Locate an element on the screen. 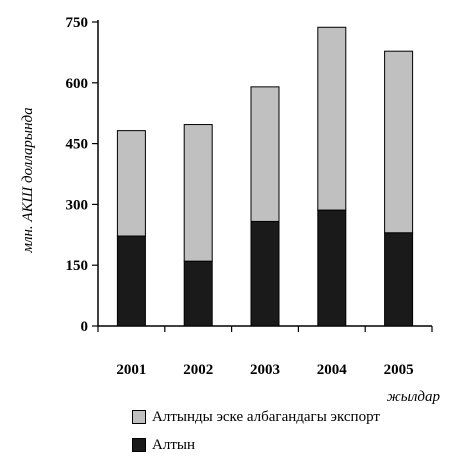 Image resolution: width=467 pixels, height=462 pixels. x-tick-label-2003: 2003 is located at coordinates (265, 370).